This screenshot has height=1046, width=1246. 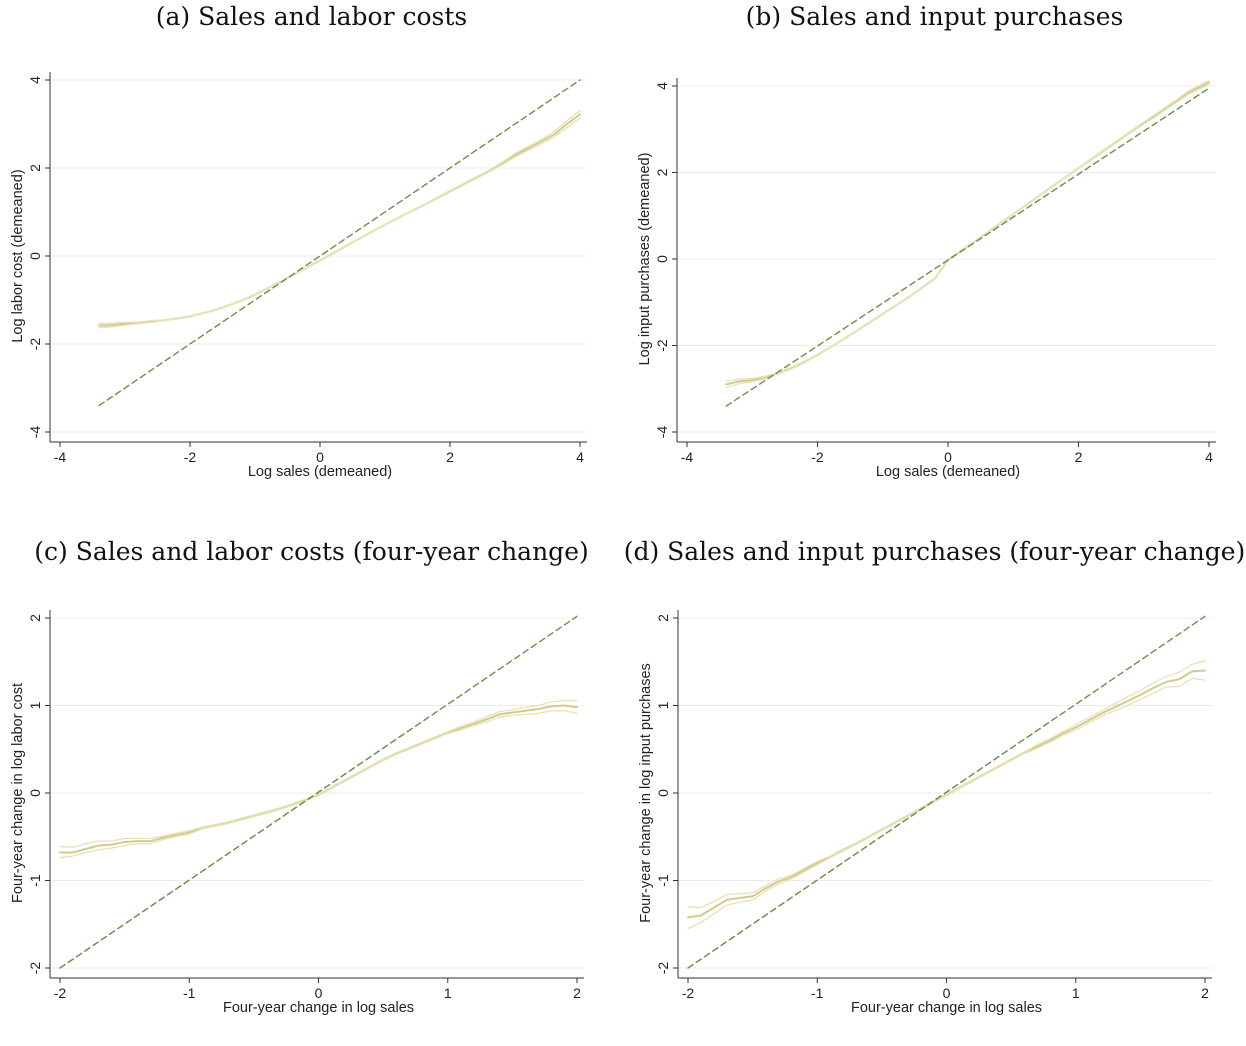 I want to click on y-axis-title: Log labor cost (demeaned), so click(x=18, y=255).